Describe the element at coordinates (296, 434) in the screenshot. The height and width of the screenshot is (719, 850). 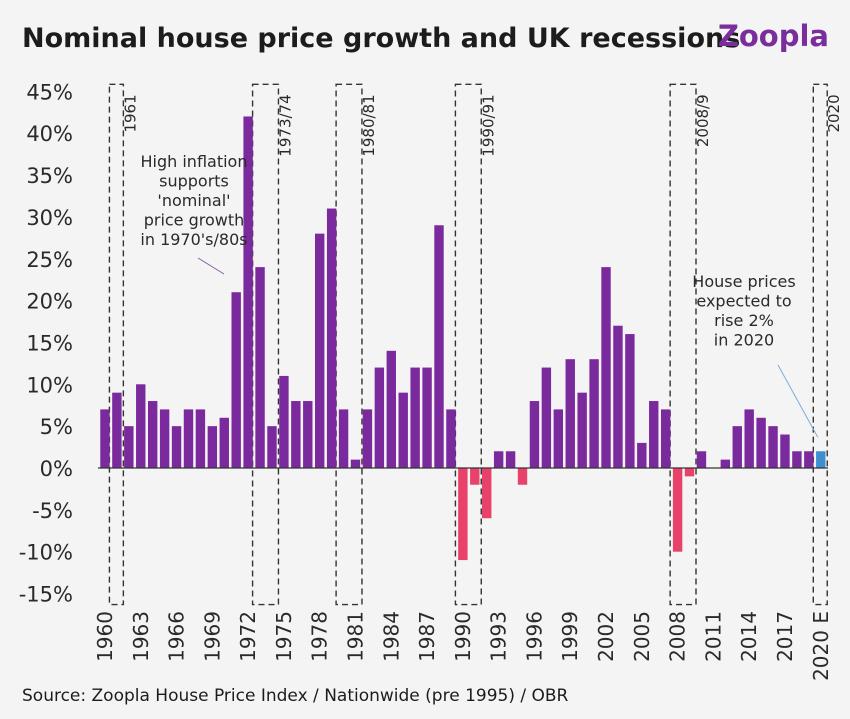
I see `bar-1976` at that location.